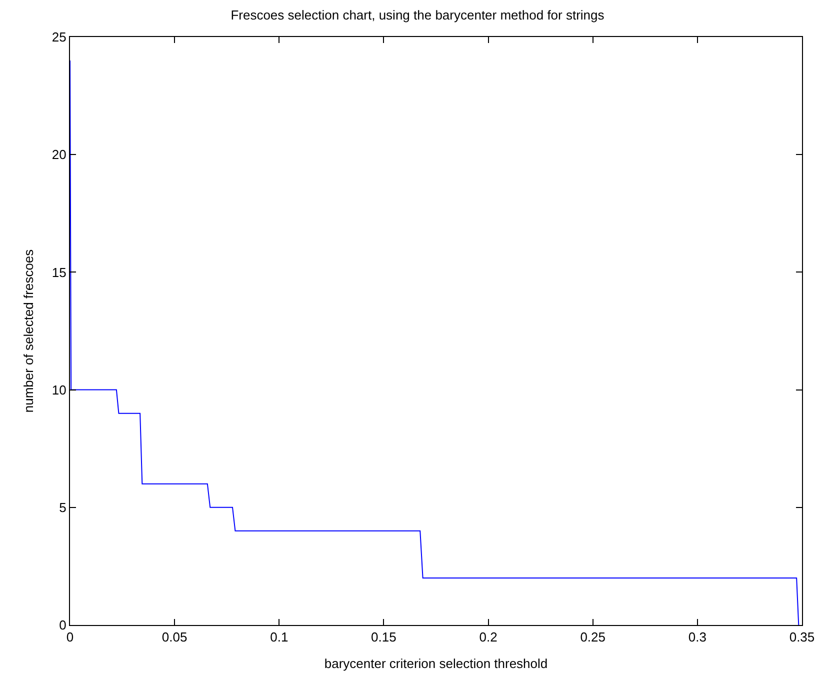 The height and width of the screenshot is (681, 835). What do you see at coordinates (62, 507) in the screenshot?
I see `y-tick-label: 5` at bounding box center [62, 507].